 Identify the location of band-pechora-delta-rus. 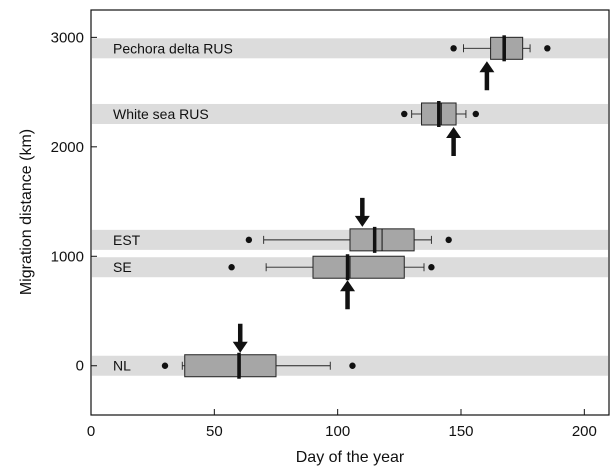
(350, 48).